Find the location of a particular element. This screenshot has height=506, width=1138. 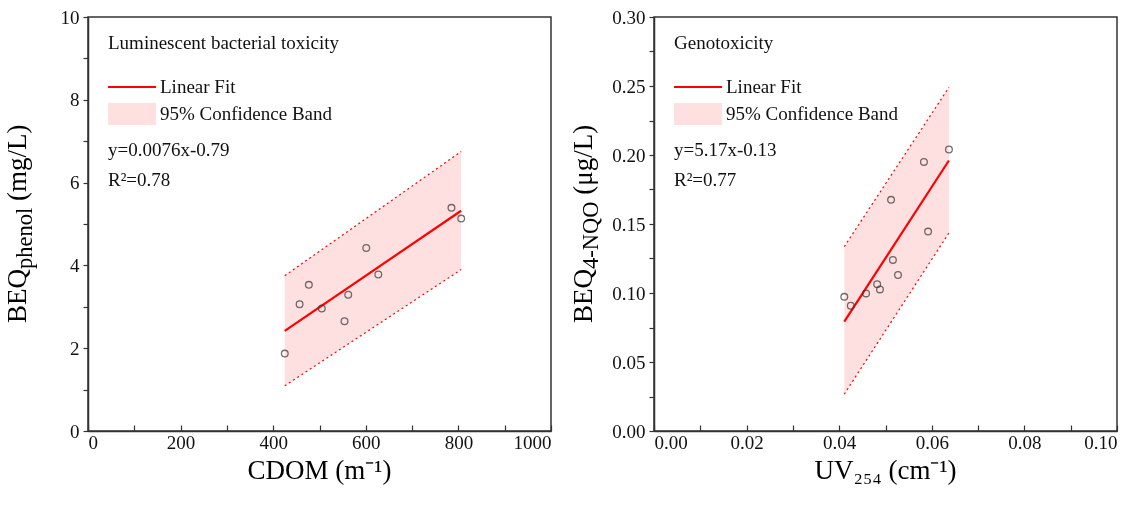

x-tick-label: 1000 is located at coordinates (532, 442).